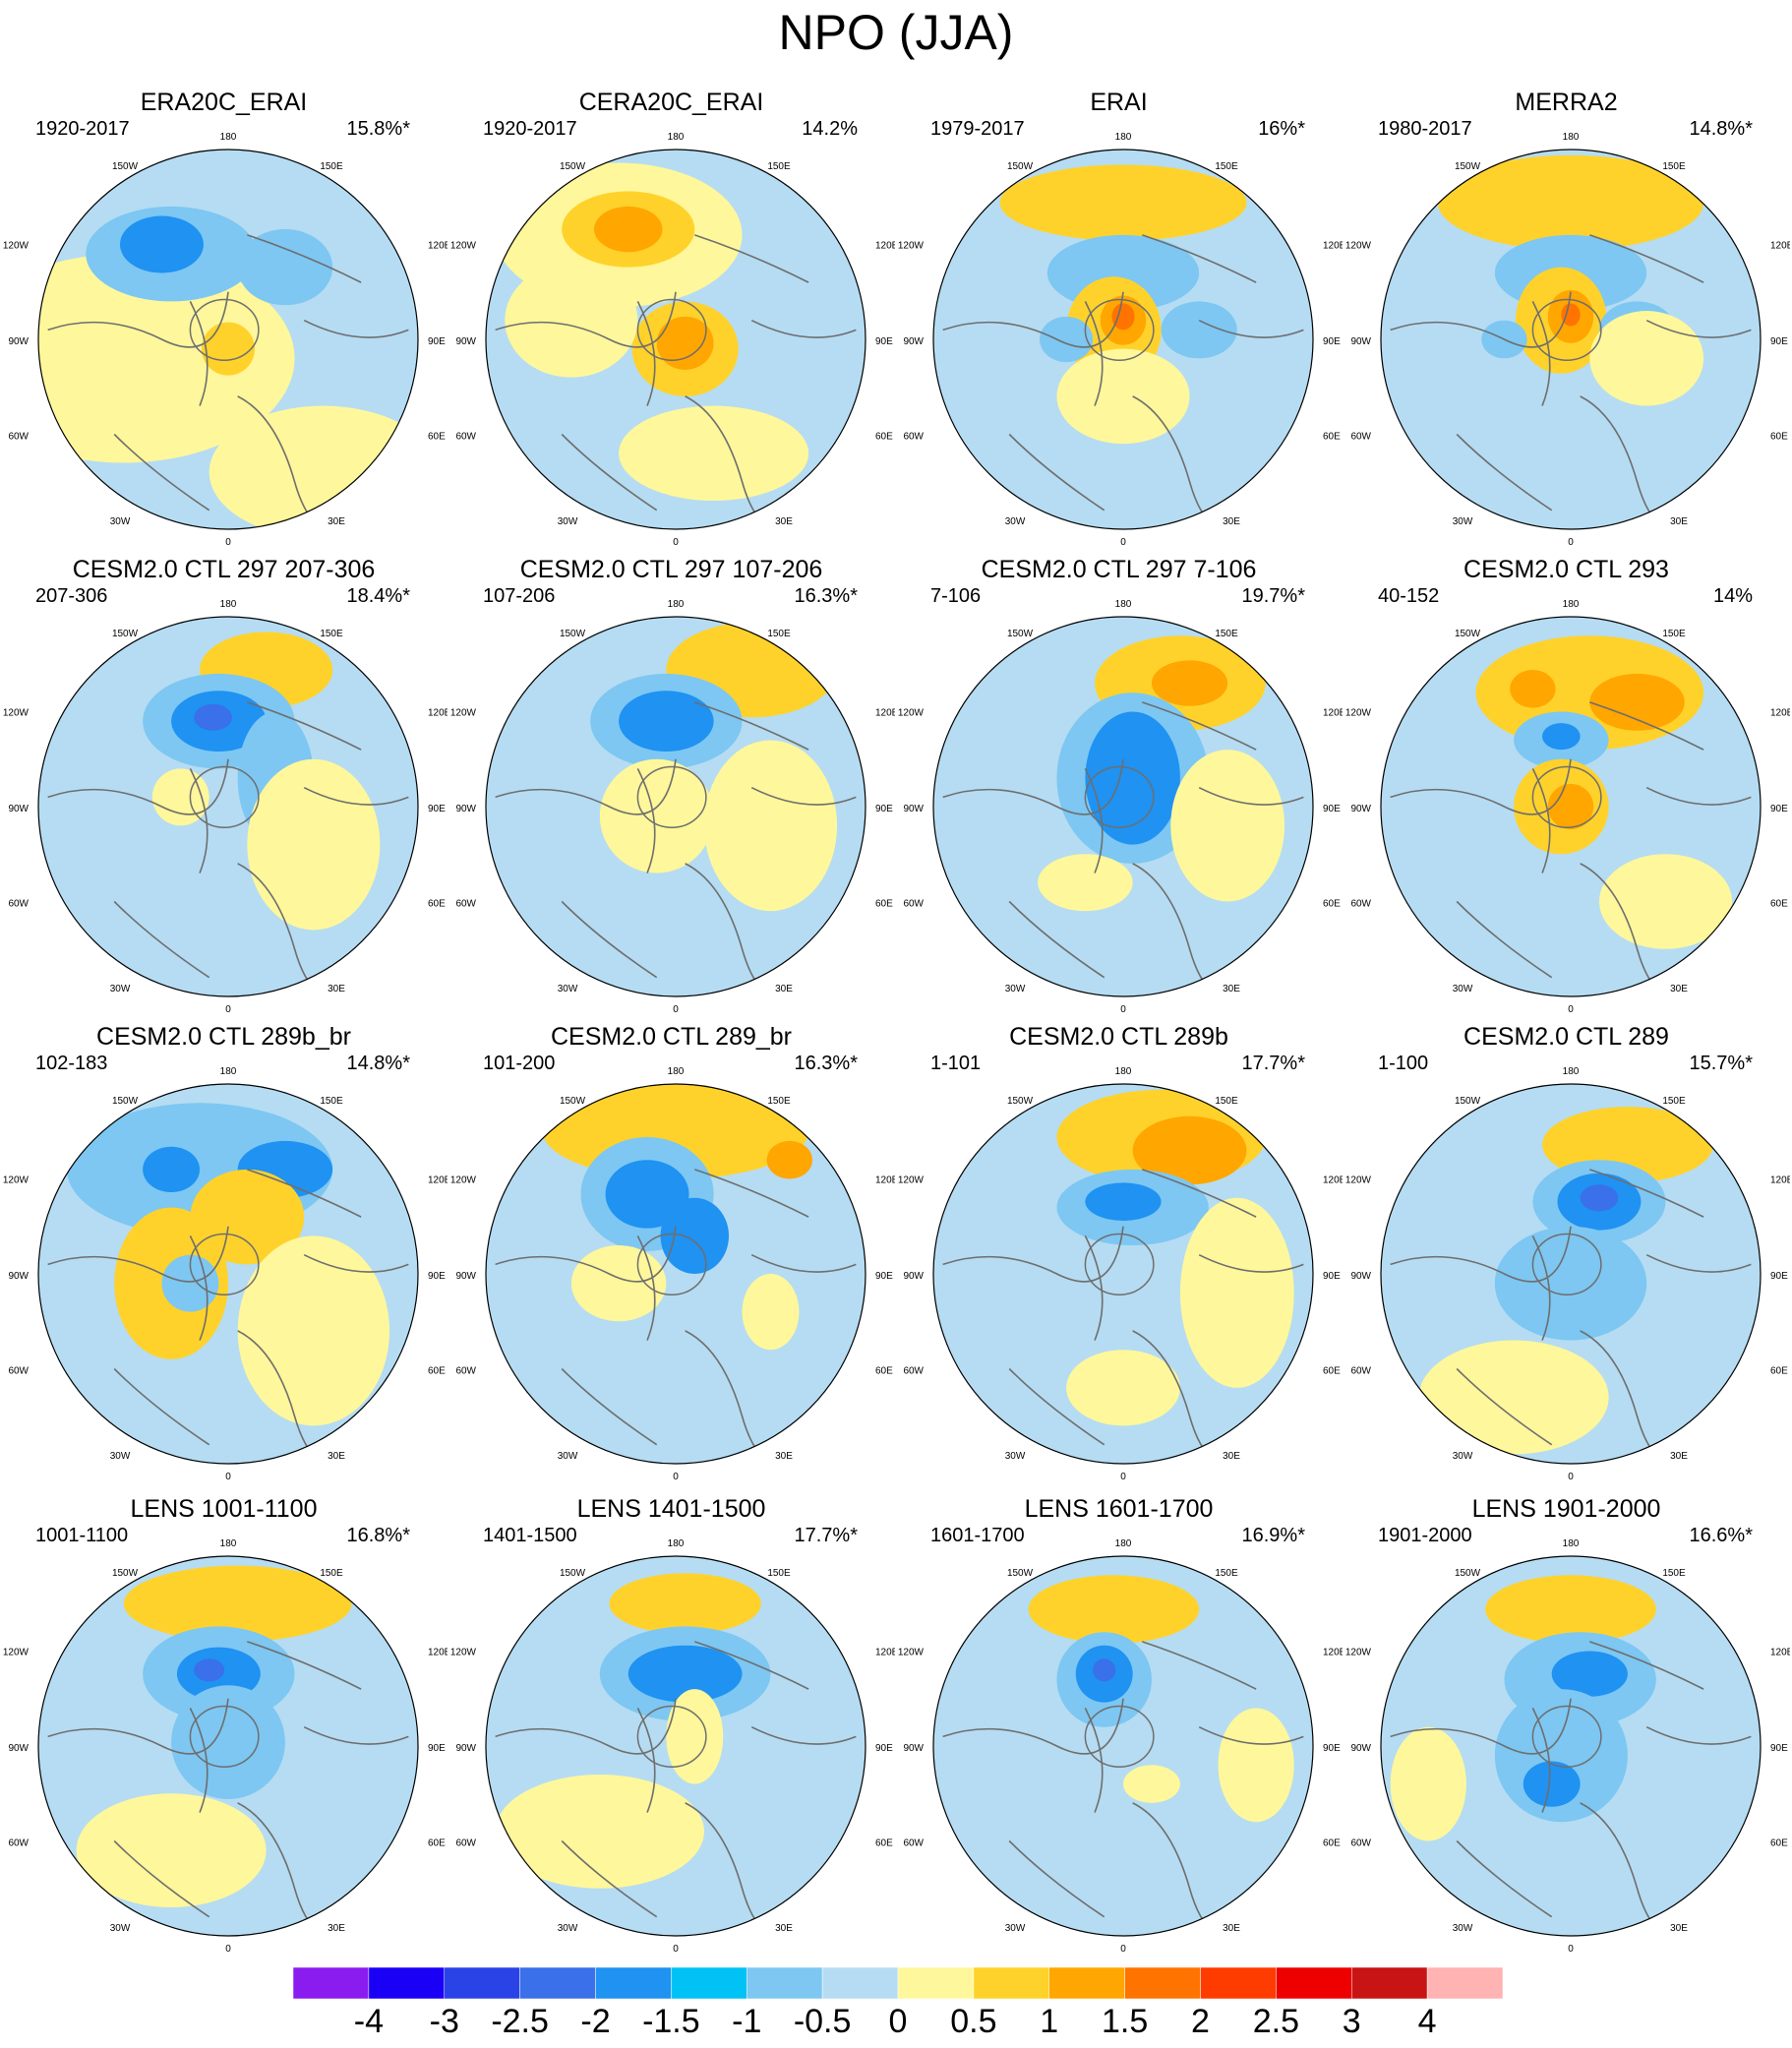  Describe the element at coordinates (671, 569) in the screenshot. I see `panel-title: CESM2.0 CTL 297 107-206` at that location.